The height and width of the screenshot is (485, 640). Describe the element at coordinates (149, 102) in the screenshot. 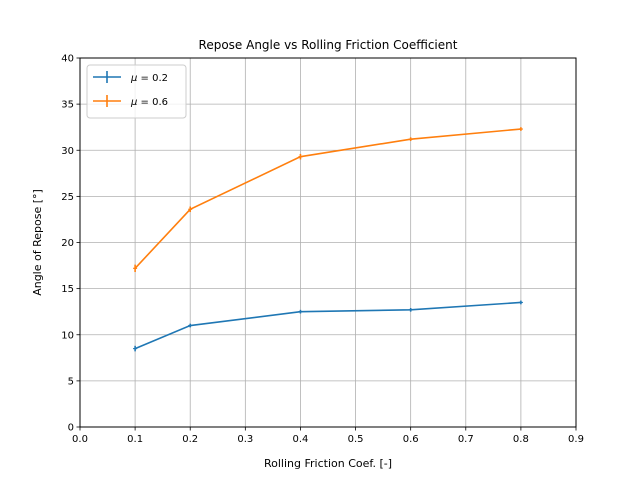

I see `legend-label: μ = 0.6` at that location.